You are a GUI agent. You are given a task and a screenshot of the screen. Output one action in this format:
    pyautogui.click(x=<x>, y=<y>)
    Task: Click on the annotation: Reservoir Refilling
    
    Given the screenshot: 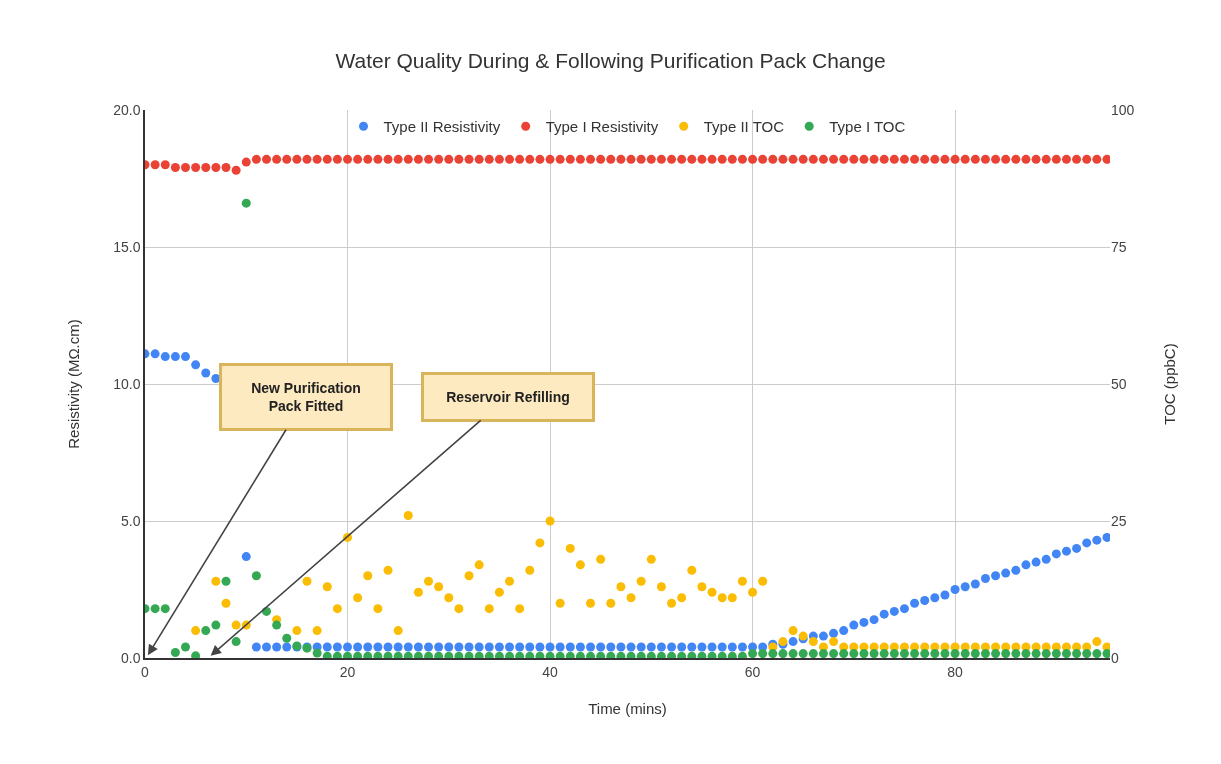 What is the action you would take?
    pyautogui.click(x=508, y=397)
    